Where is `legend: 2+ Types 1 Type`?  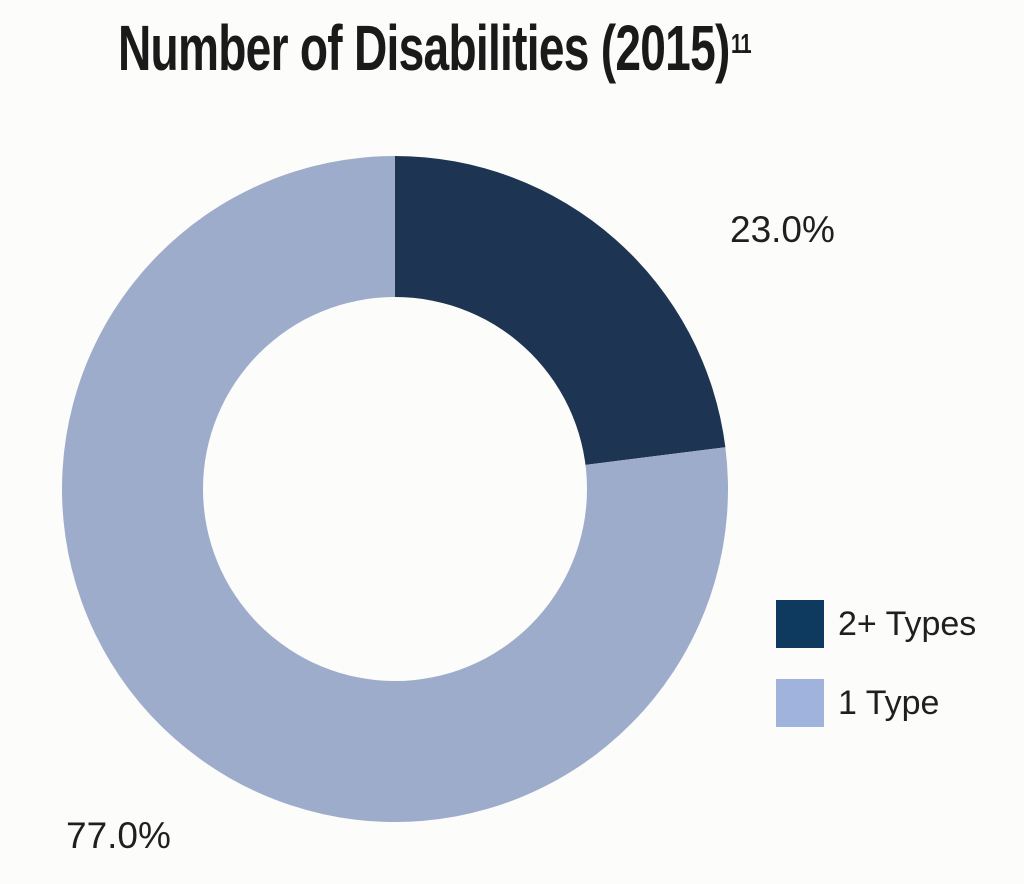 legend: 2+ Types 1 Type is located at coordinates (876, 679).